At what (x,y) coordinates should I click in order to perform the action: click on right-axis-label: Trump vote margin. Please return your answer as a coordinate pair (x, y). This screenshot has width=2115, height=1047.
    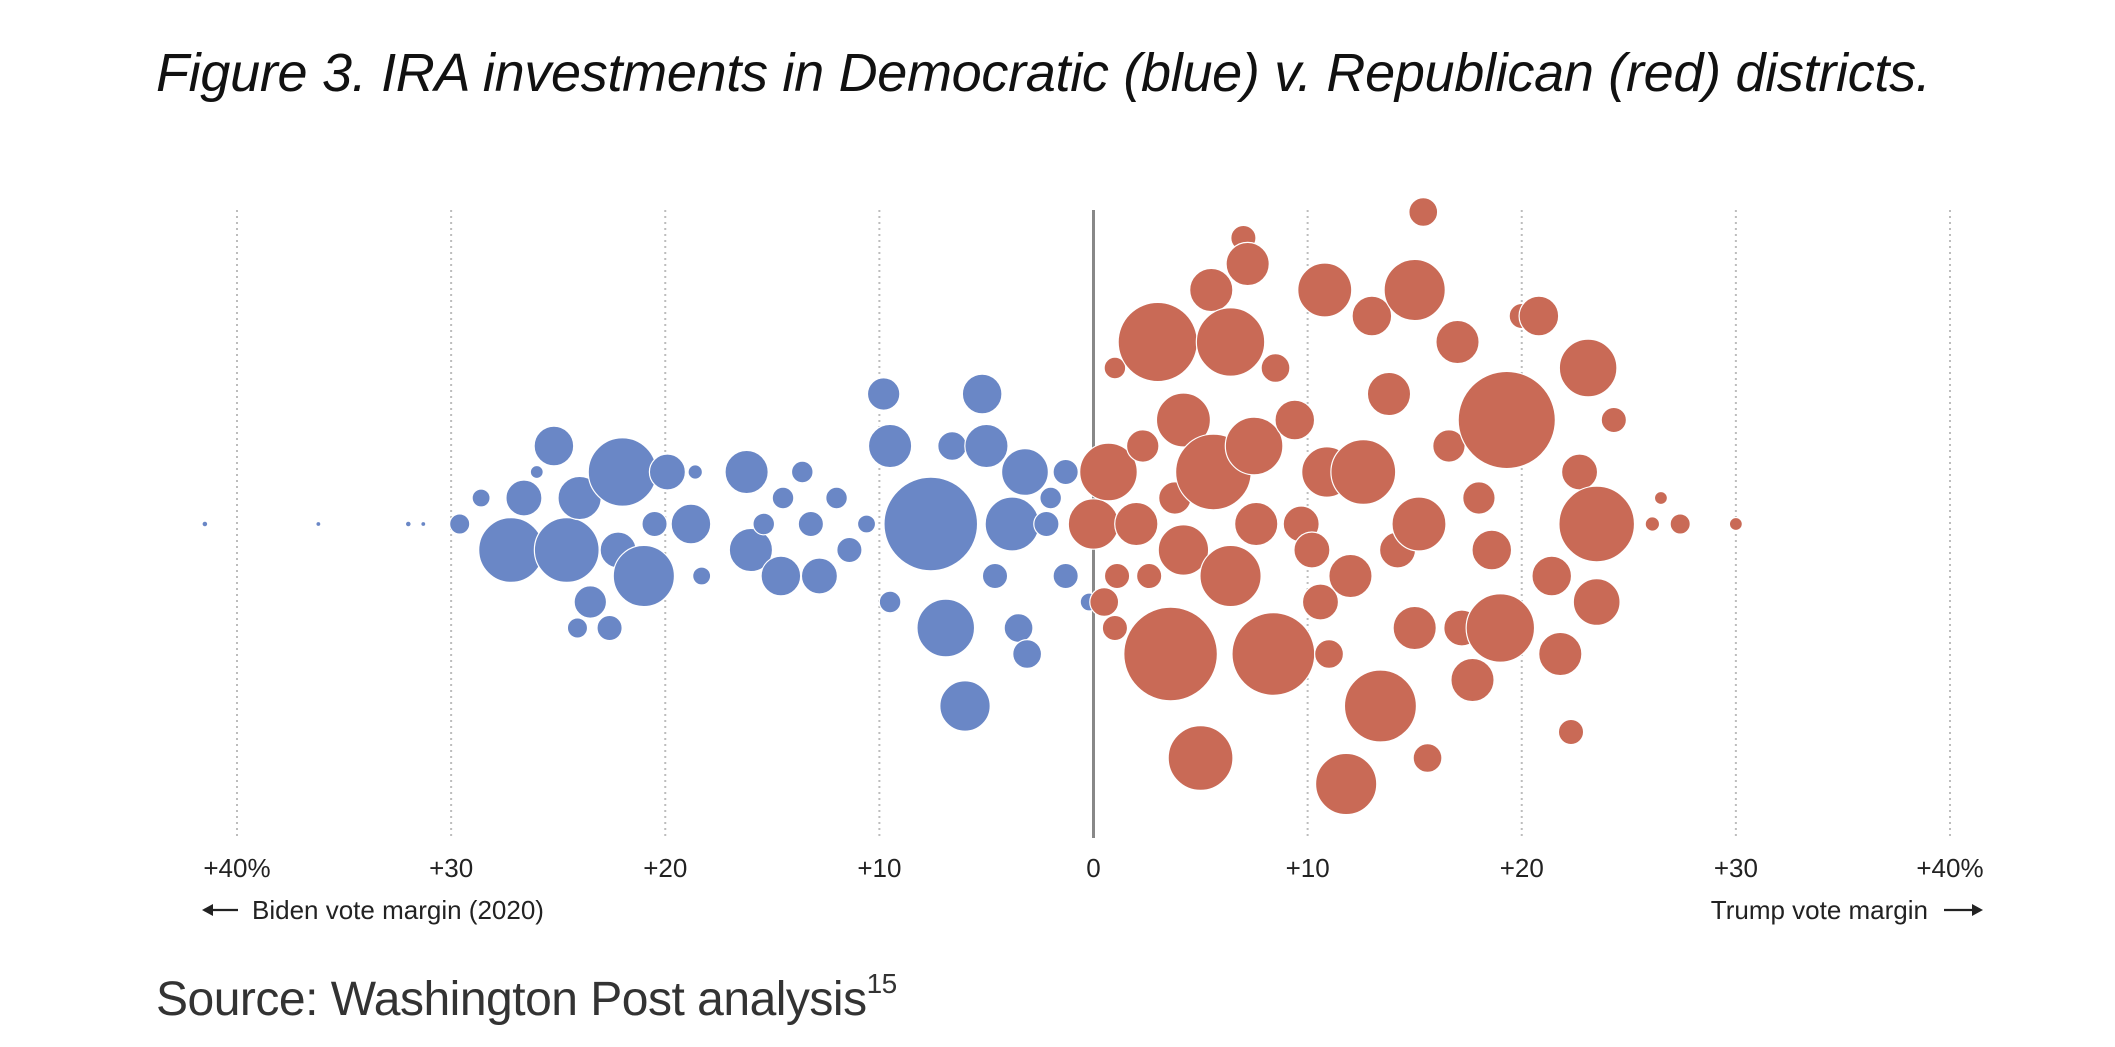
    Looking at the image, I should click on (1819, 910).